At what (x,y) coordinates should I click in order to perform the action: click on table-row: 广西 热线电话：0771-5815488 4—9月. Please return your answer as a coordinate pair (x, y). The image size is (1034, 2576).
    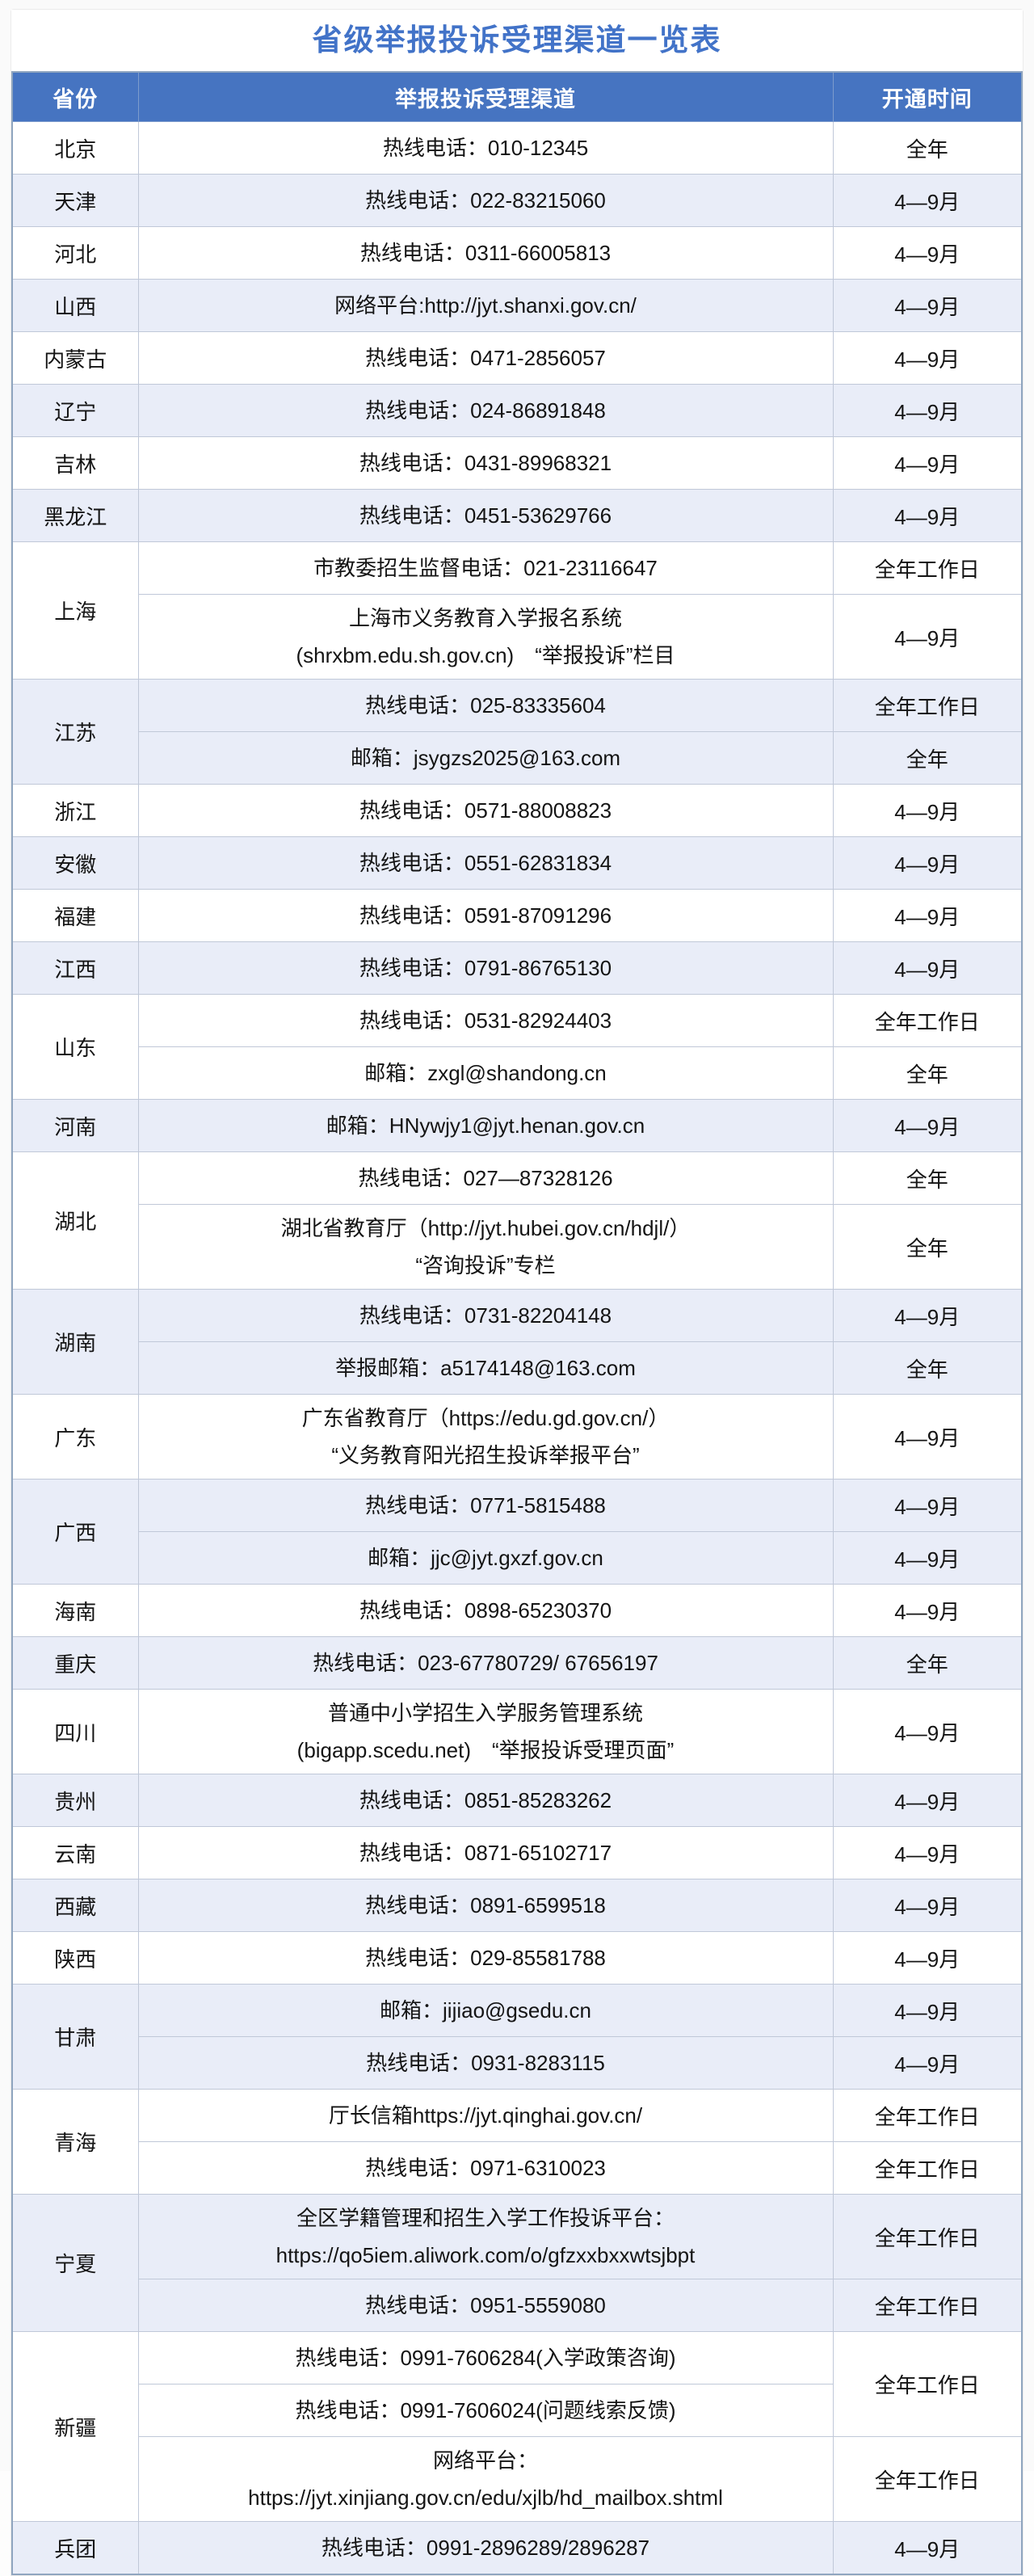
    Looking at the image, I should click on (517, 1532).